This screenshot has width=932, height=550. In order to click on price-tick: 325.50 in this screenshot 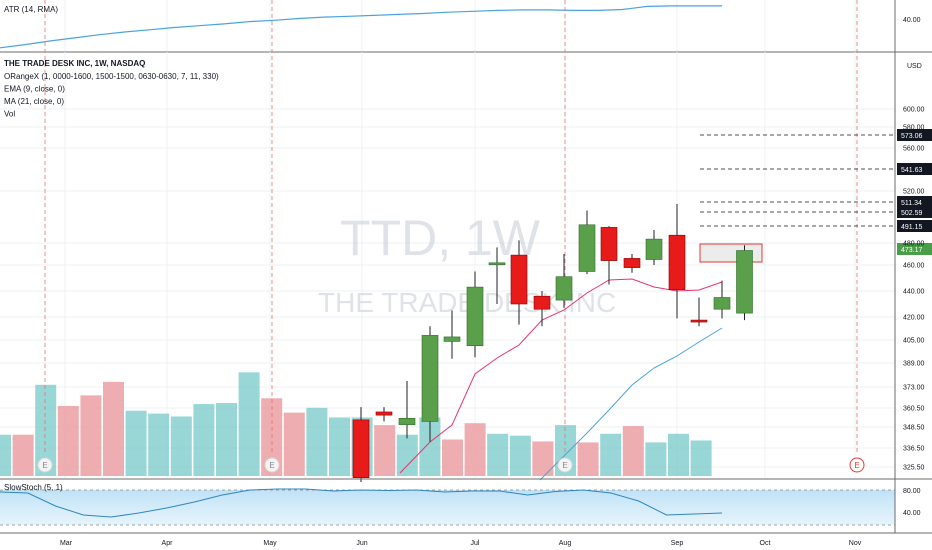, I will do `click(914, 468)`.